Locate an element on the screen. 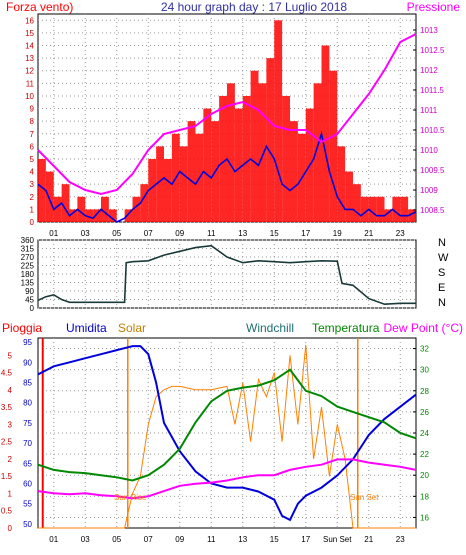 The width and height of the screenshot is (466, 555). rain-tick-label: 5 is located at coordinates (10, 355).